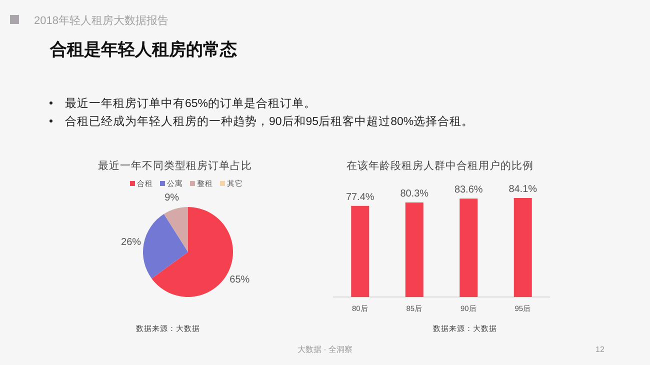 The height and width of the screenshot is (365, 650). I want to click on data-label: 83.6%, so click(468, 190).